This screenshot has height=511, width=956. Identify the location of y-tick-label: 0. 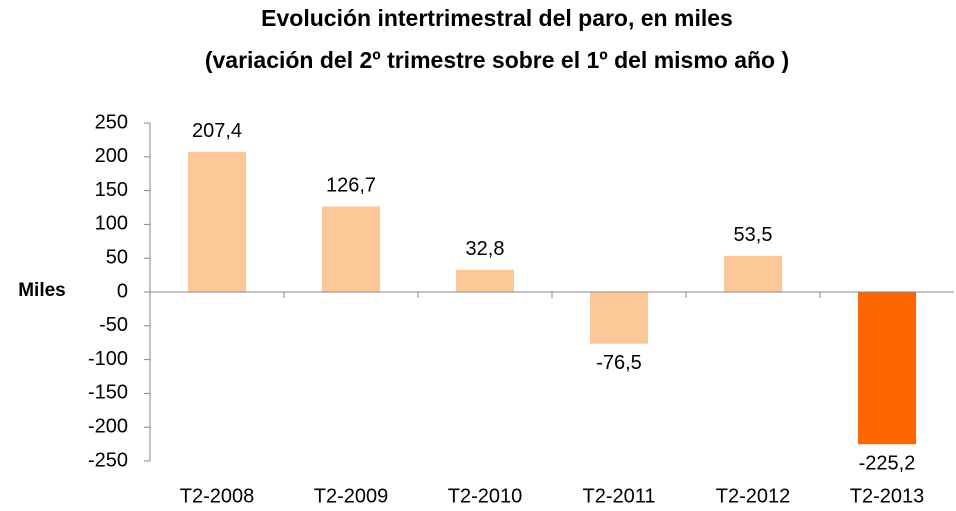
(122, 291).